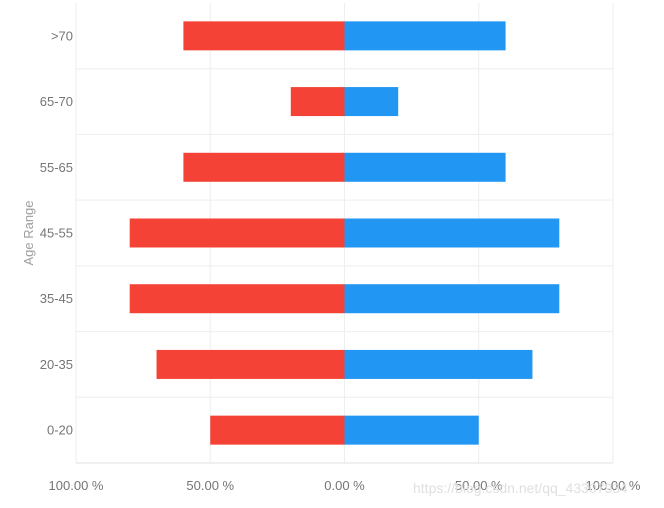  What do you see at coordinates (264, 36) in the screenshot?
I see `bar-series-0->70` at bounding box center [264, 36].